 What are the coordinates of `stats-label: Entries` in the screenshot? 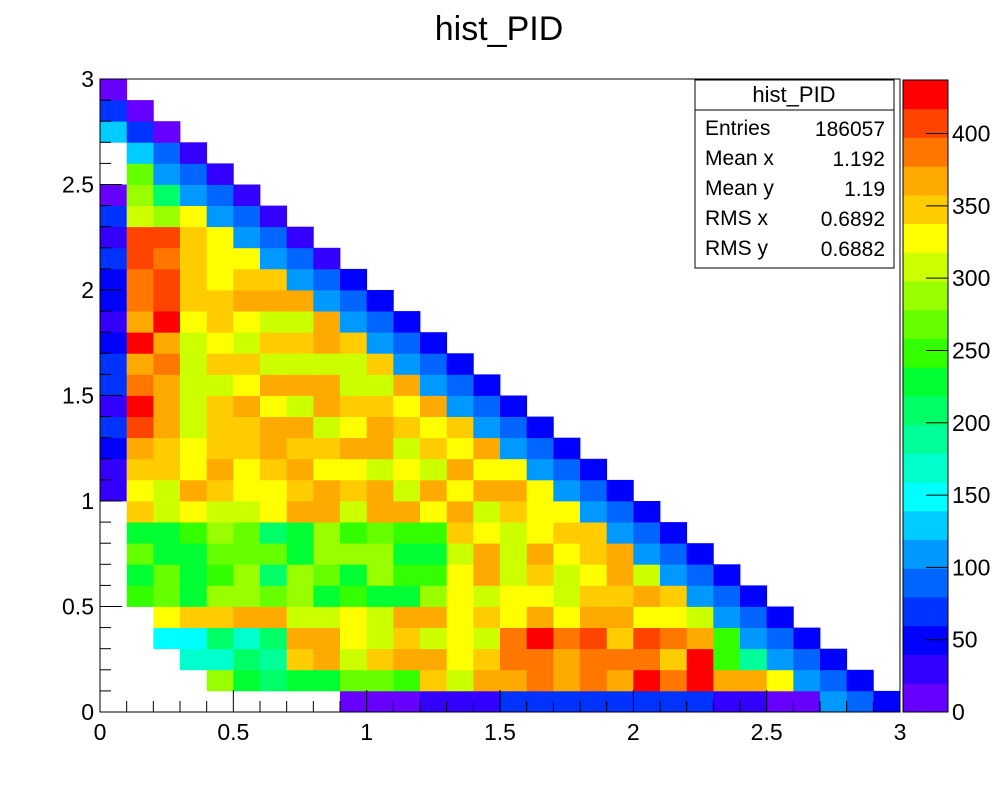 It's located at (737, 128).